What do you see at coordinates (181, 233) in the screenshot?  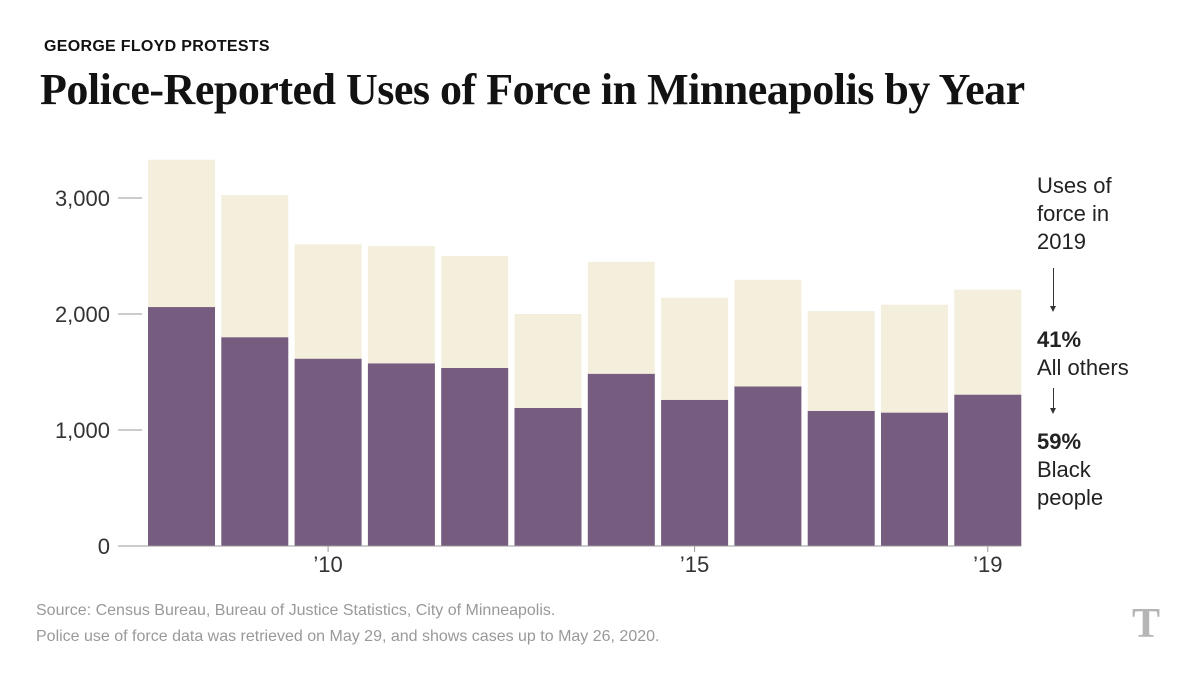 I see `bar-all-others-2008` at bounding box center [181, 233].